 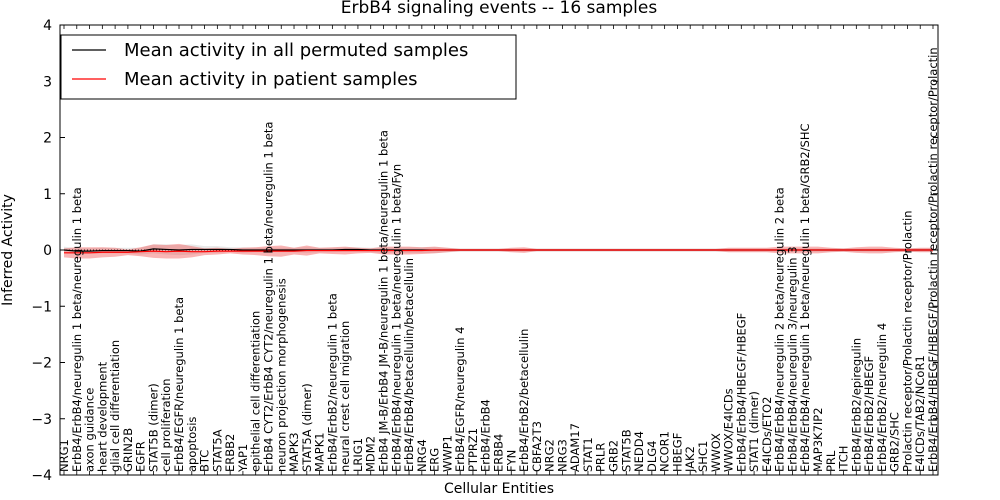 What do you see at coordinates (294, 452) in the screenshot?
I see `category-label: MAPK3` at bounding box center [294, 452].